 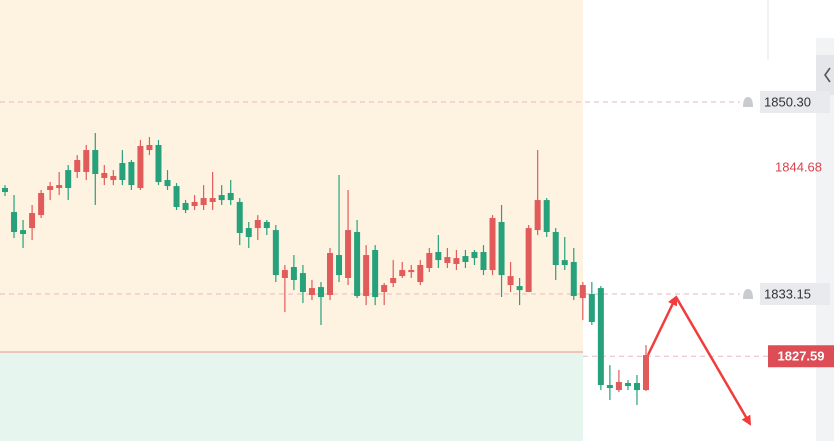 I want to click on y-tick-label: 1850.30, so click(x=787, y=101).